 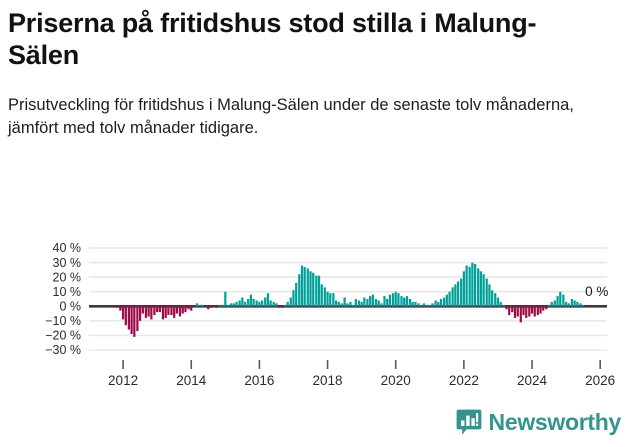 I want to click on y-axis-tick-label: −30 %, so click(x=63, y=350).